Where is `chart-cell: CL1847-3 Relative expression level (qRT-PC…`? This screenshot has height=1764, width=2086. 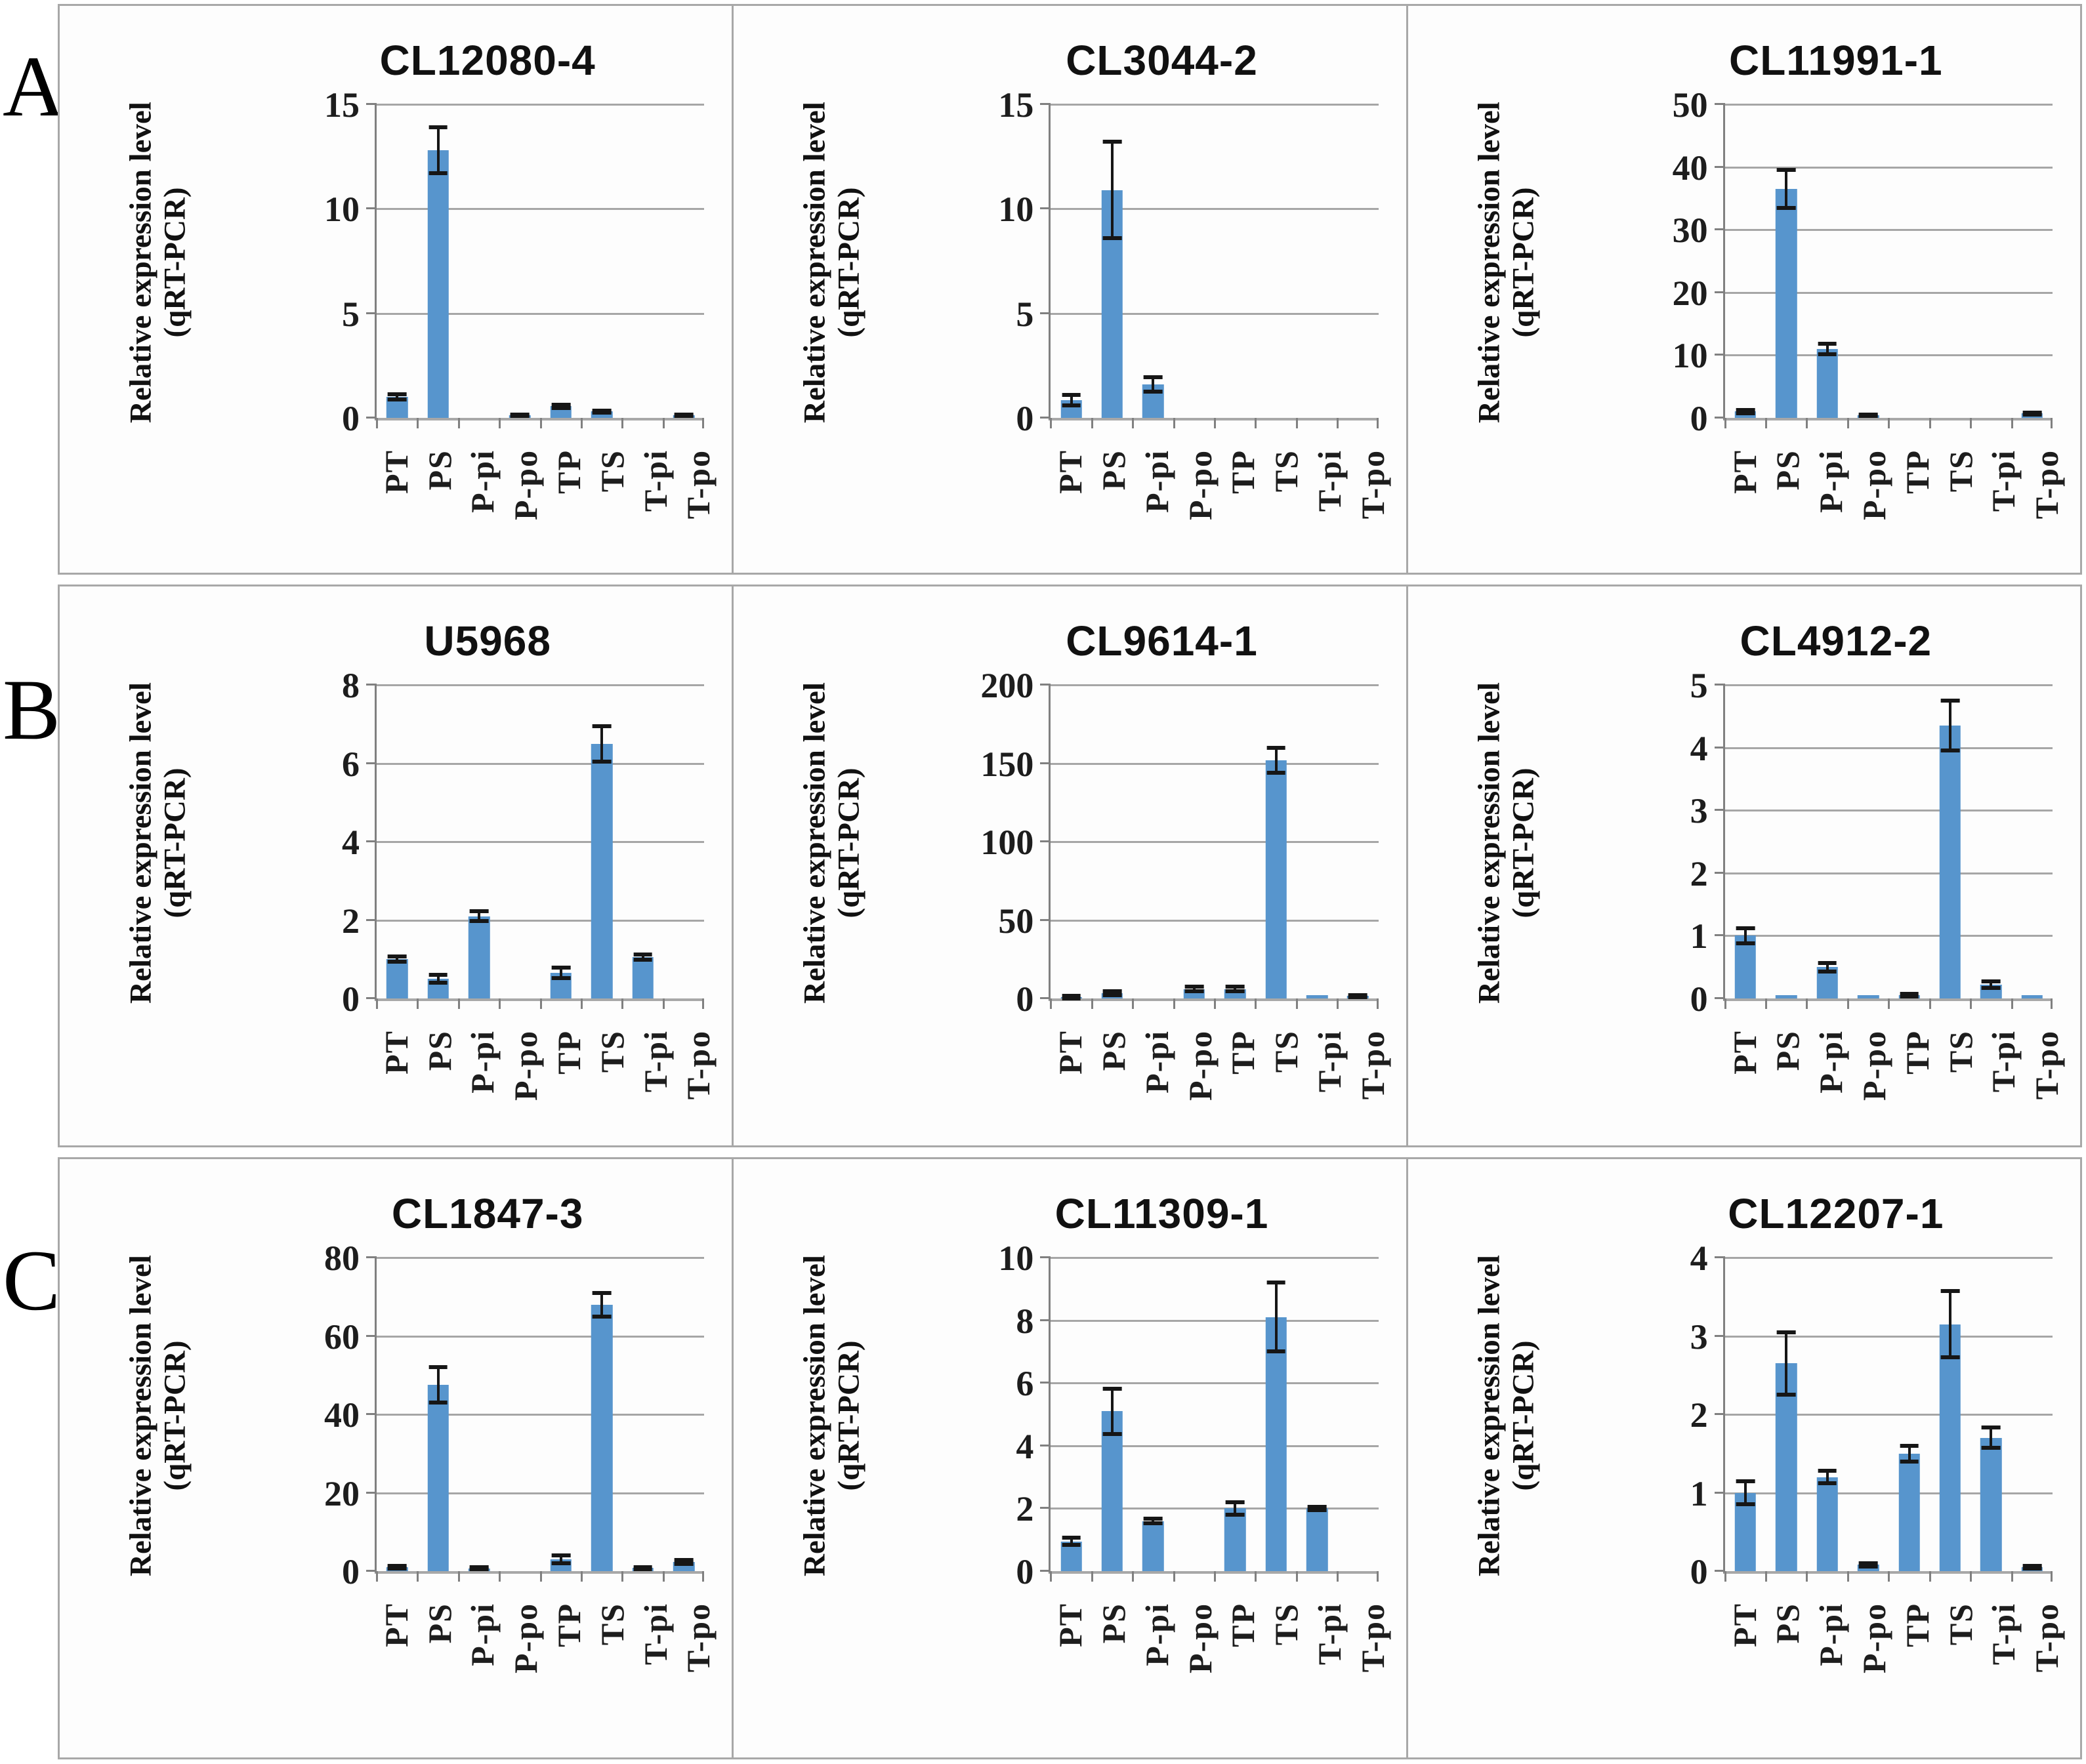
chart-cell: CL1847-3 Relative expression level (qRT-PC… is located at coordinates (397, 1458).